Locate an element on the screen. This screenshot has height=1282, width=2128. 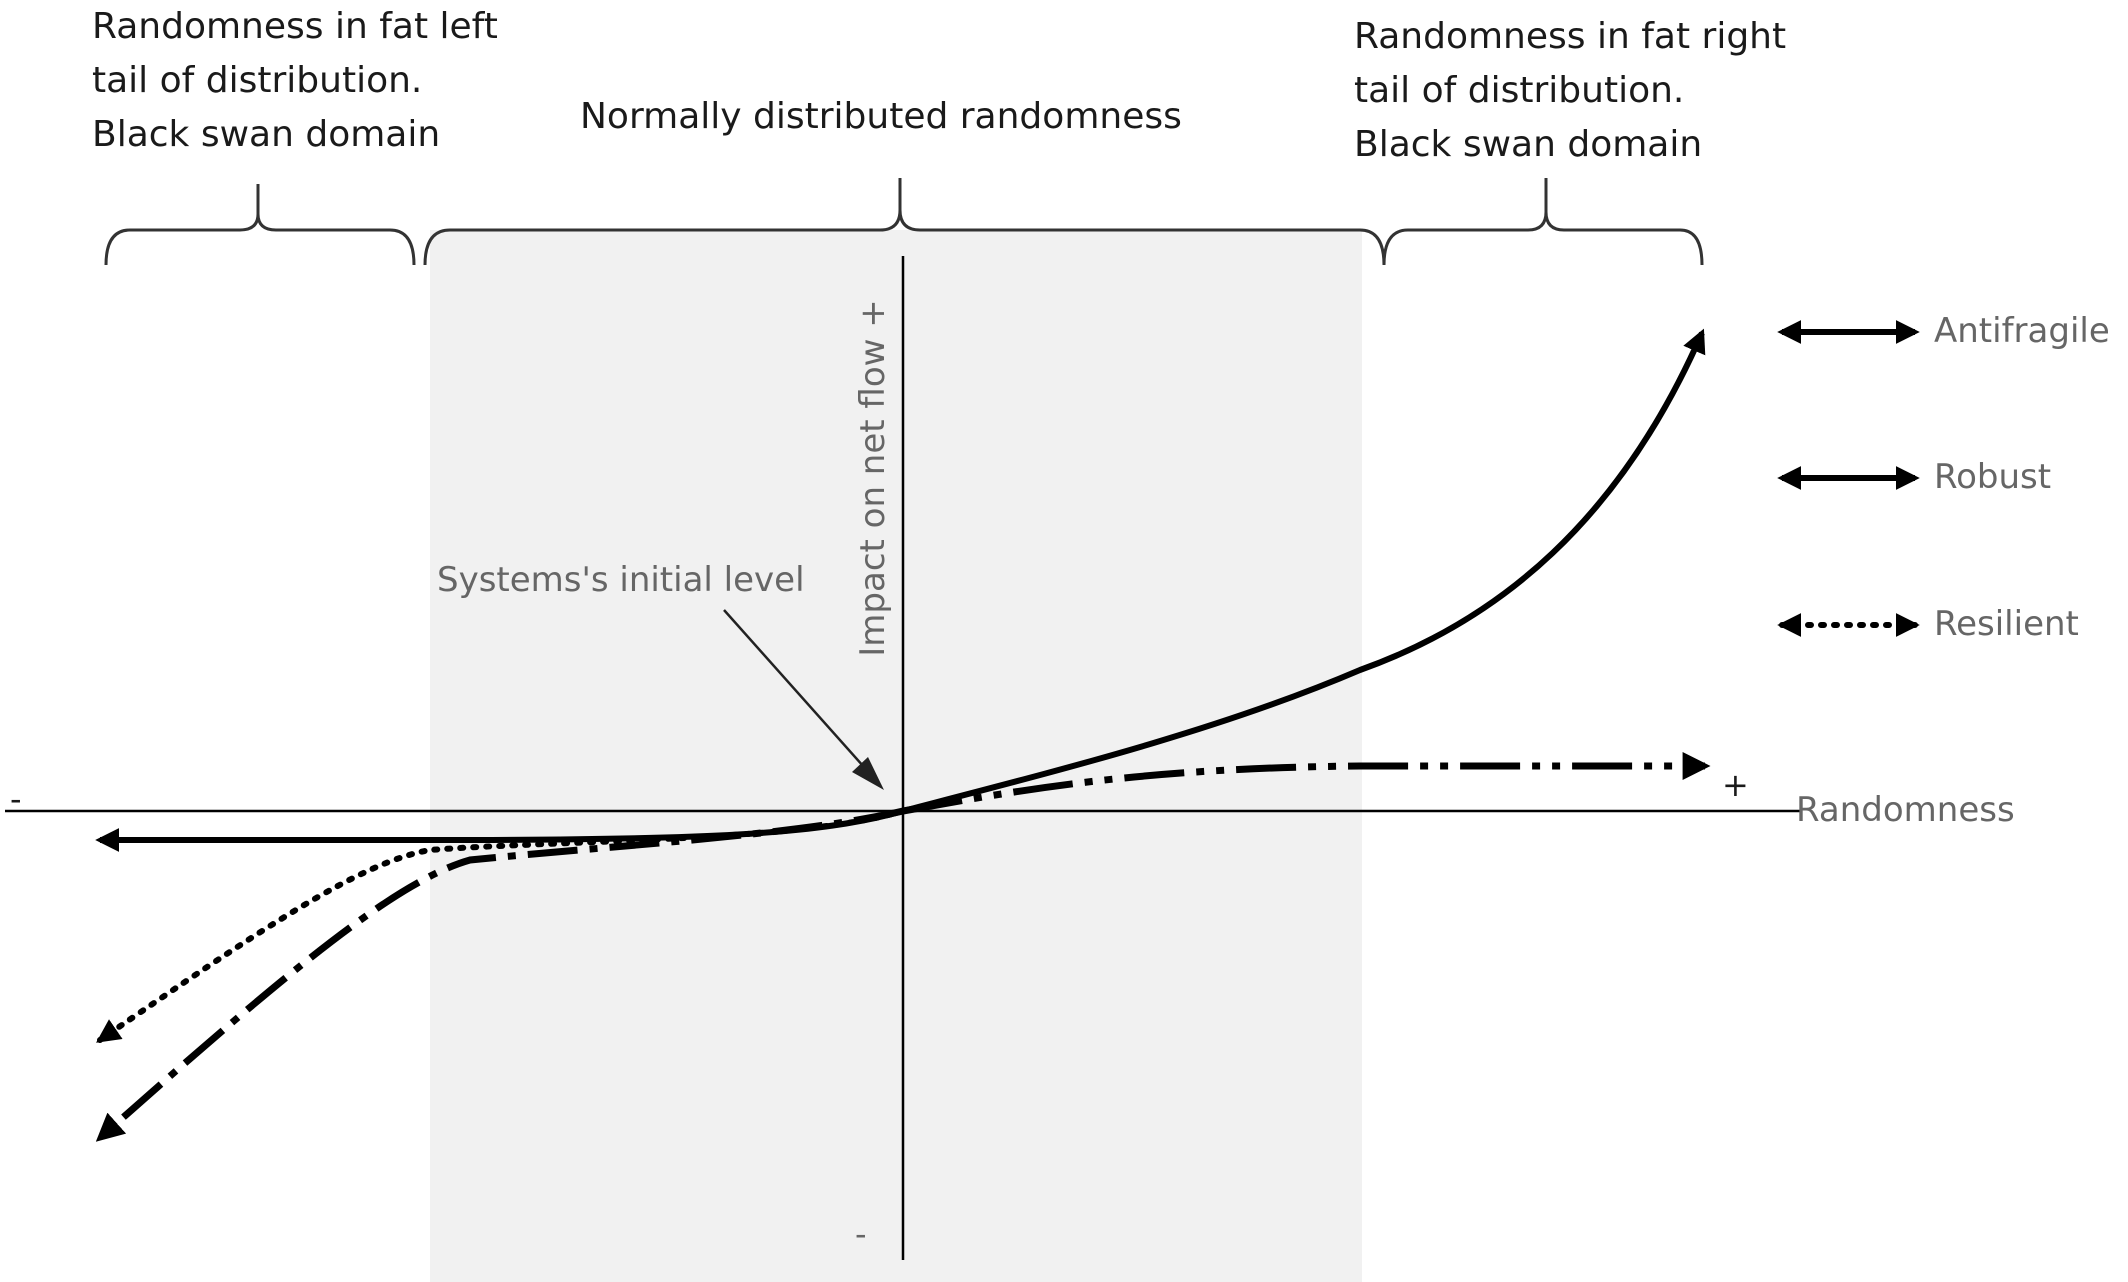
resilient-curve is located at coordinates (501, 925).